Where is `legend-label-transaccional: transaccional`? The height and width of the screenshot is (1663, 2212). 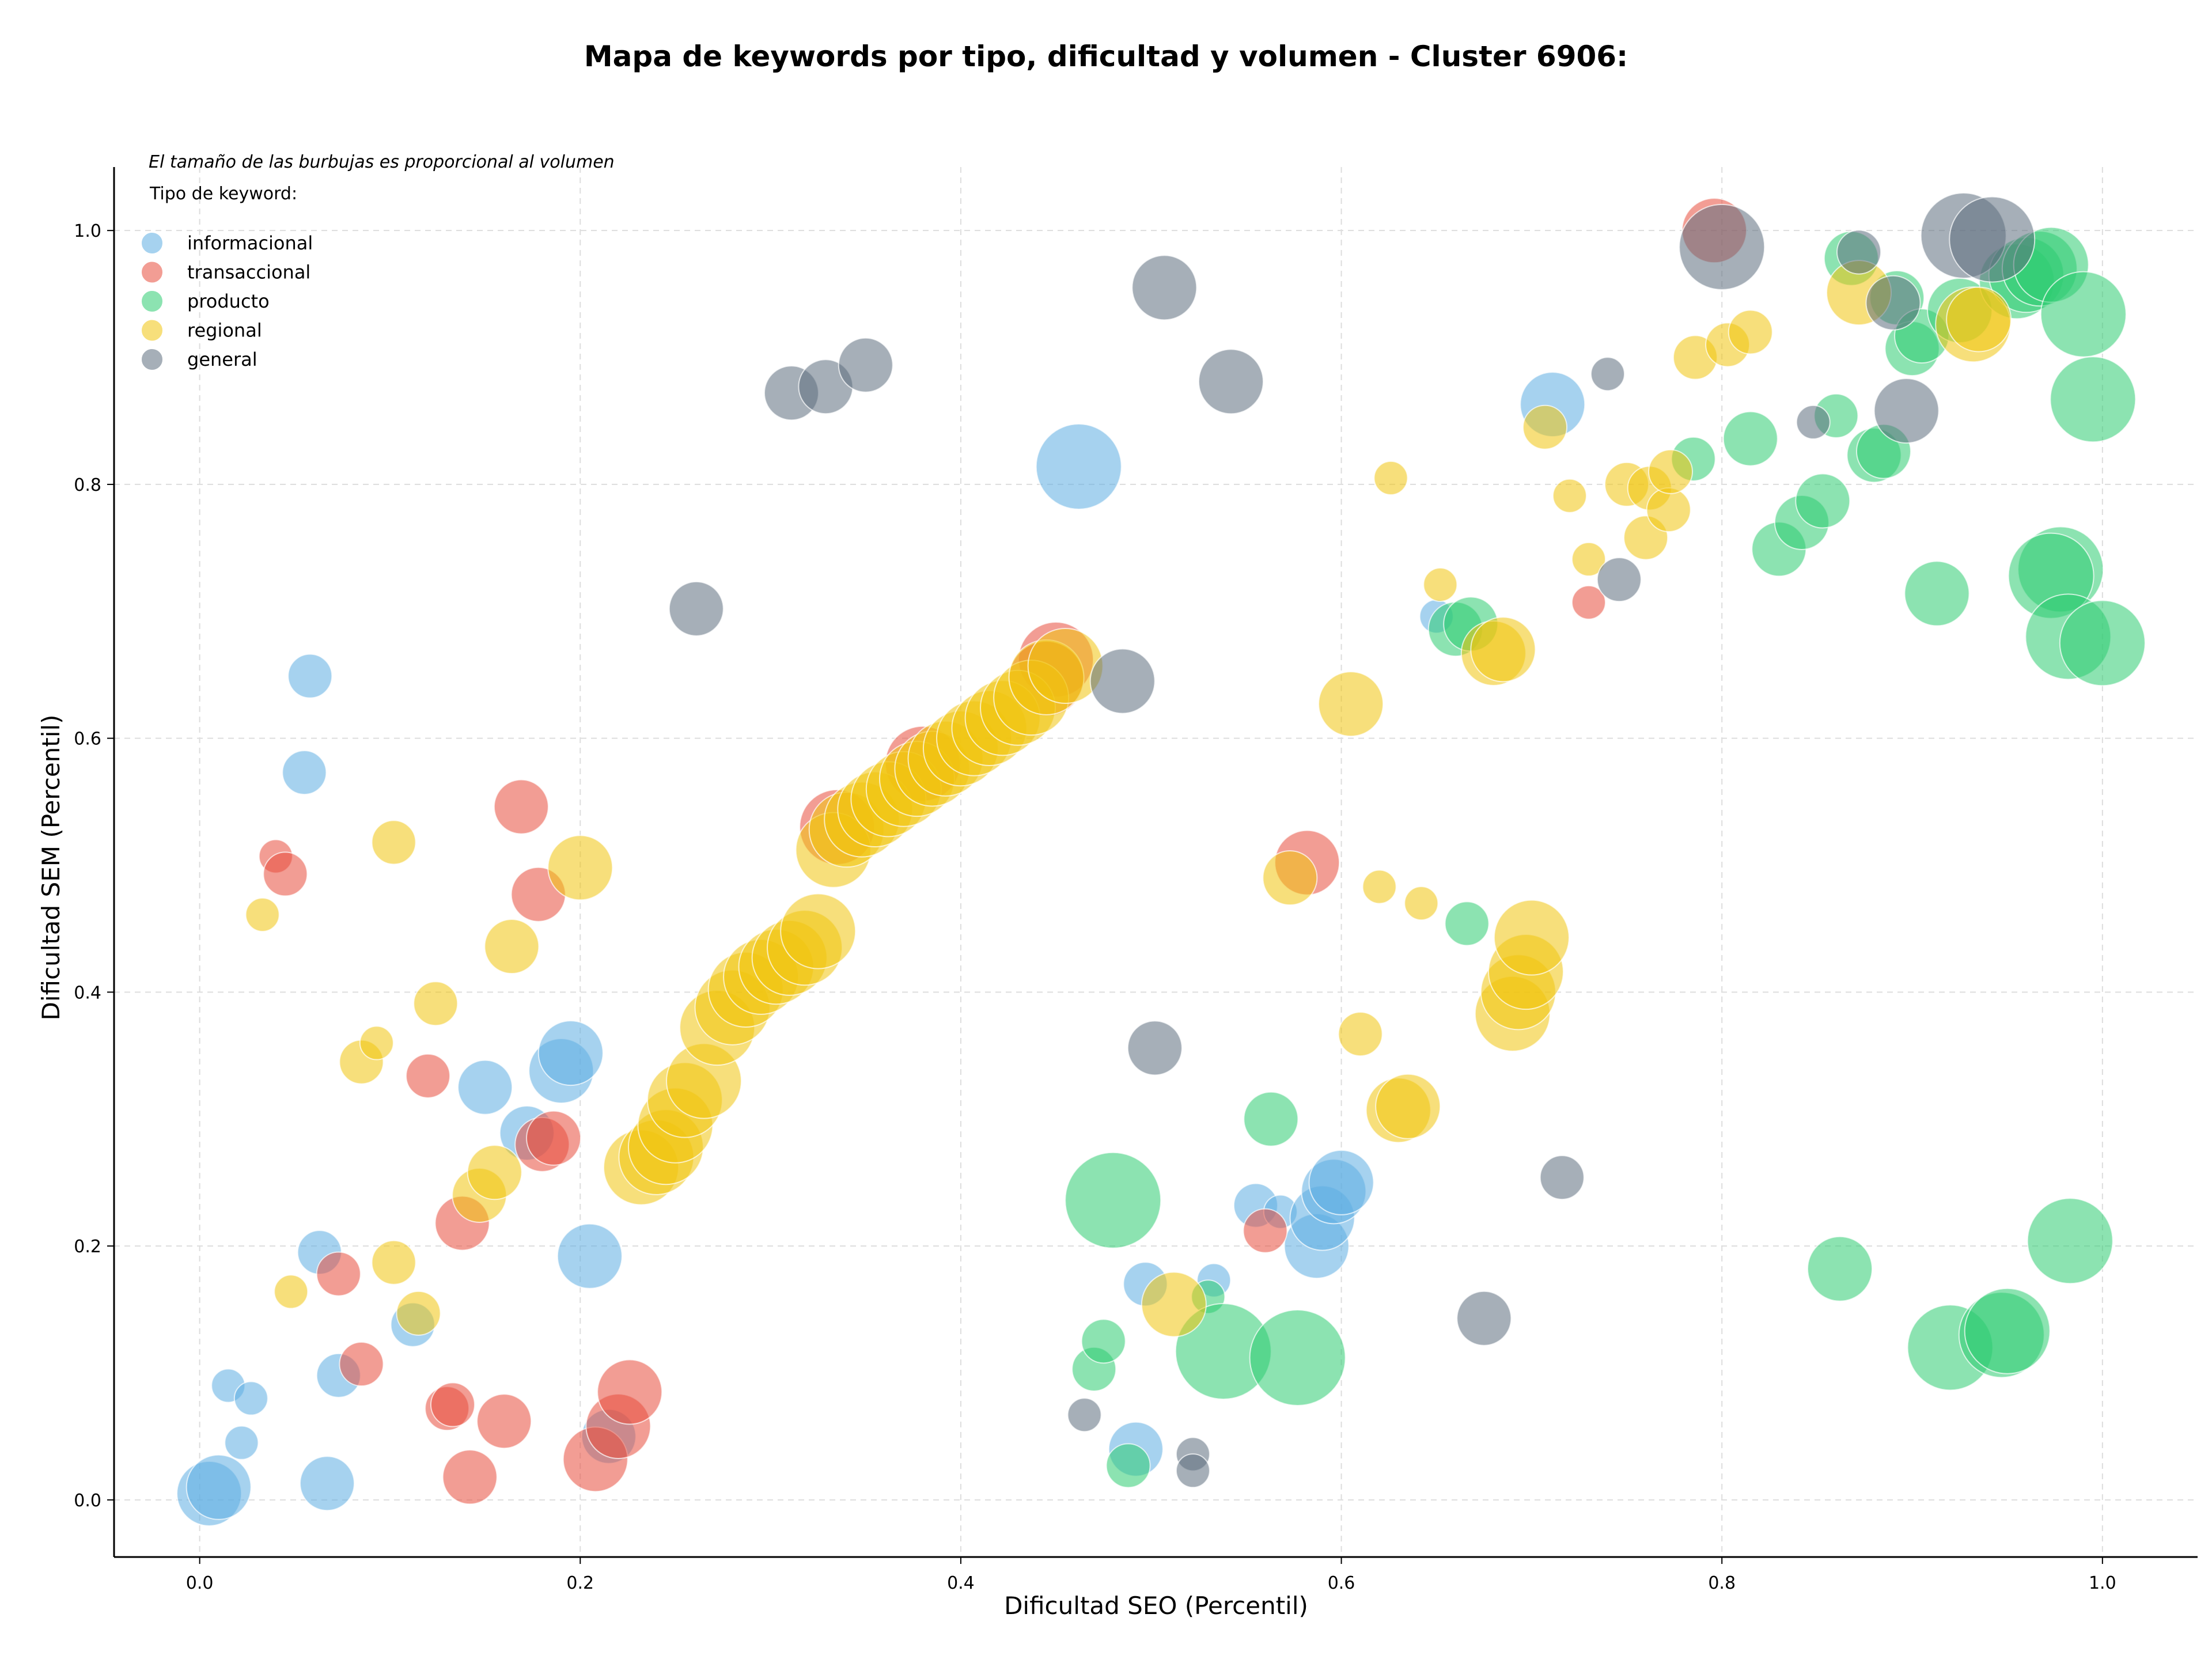 legend-label-transaccional: transaccional is located at coordinates (248, 272).